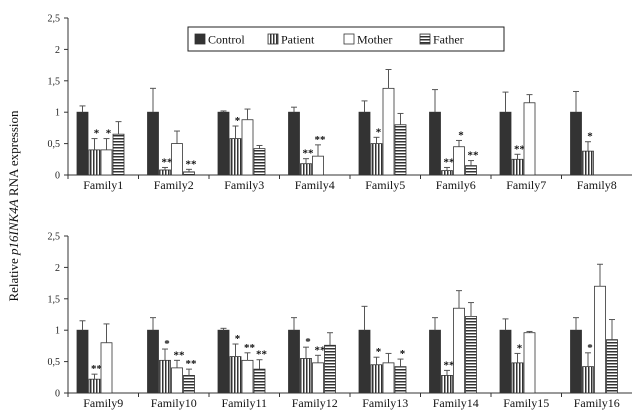  What do you see at coordinates (226, 40) in the screenshot?
I see `legend-label-control: Control` at bounding box center [226, 40].